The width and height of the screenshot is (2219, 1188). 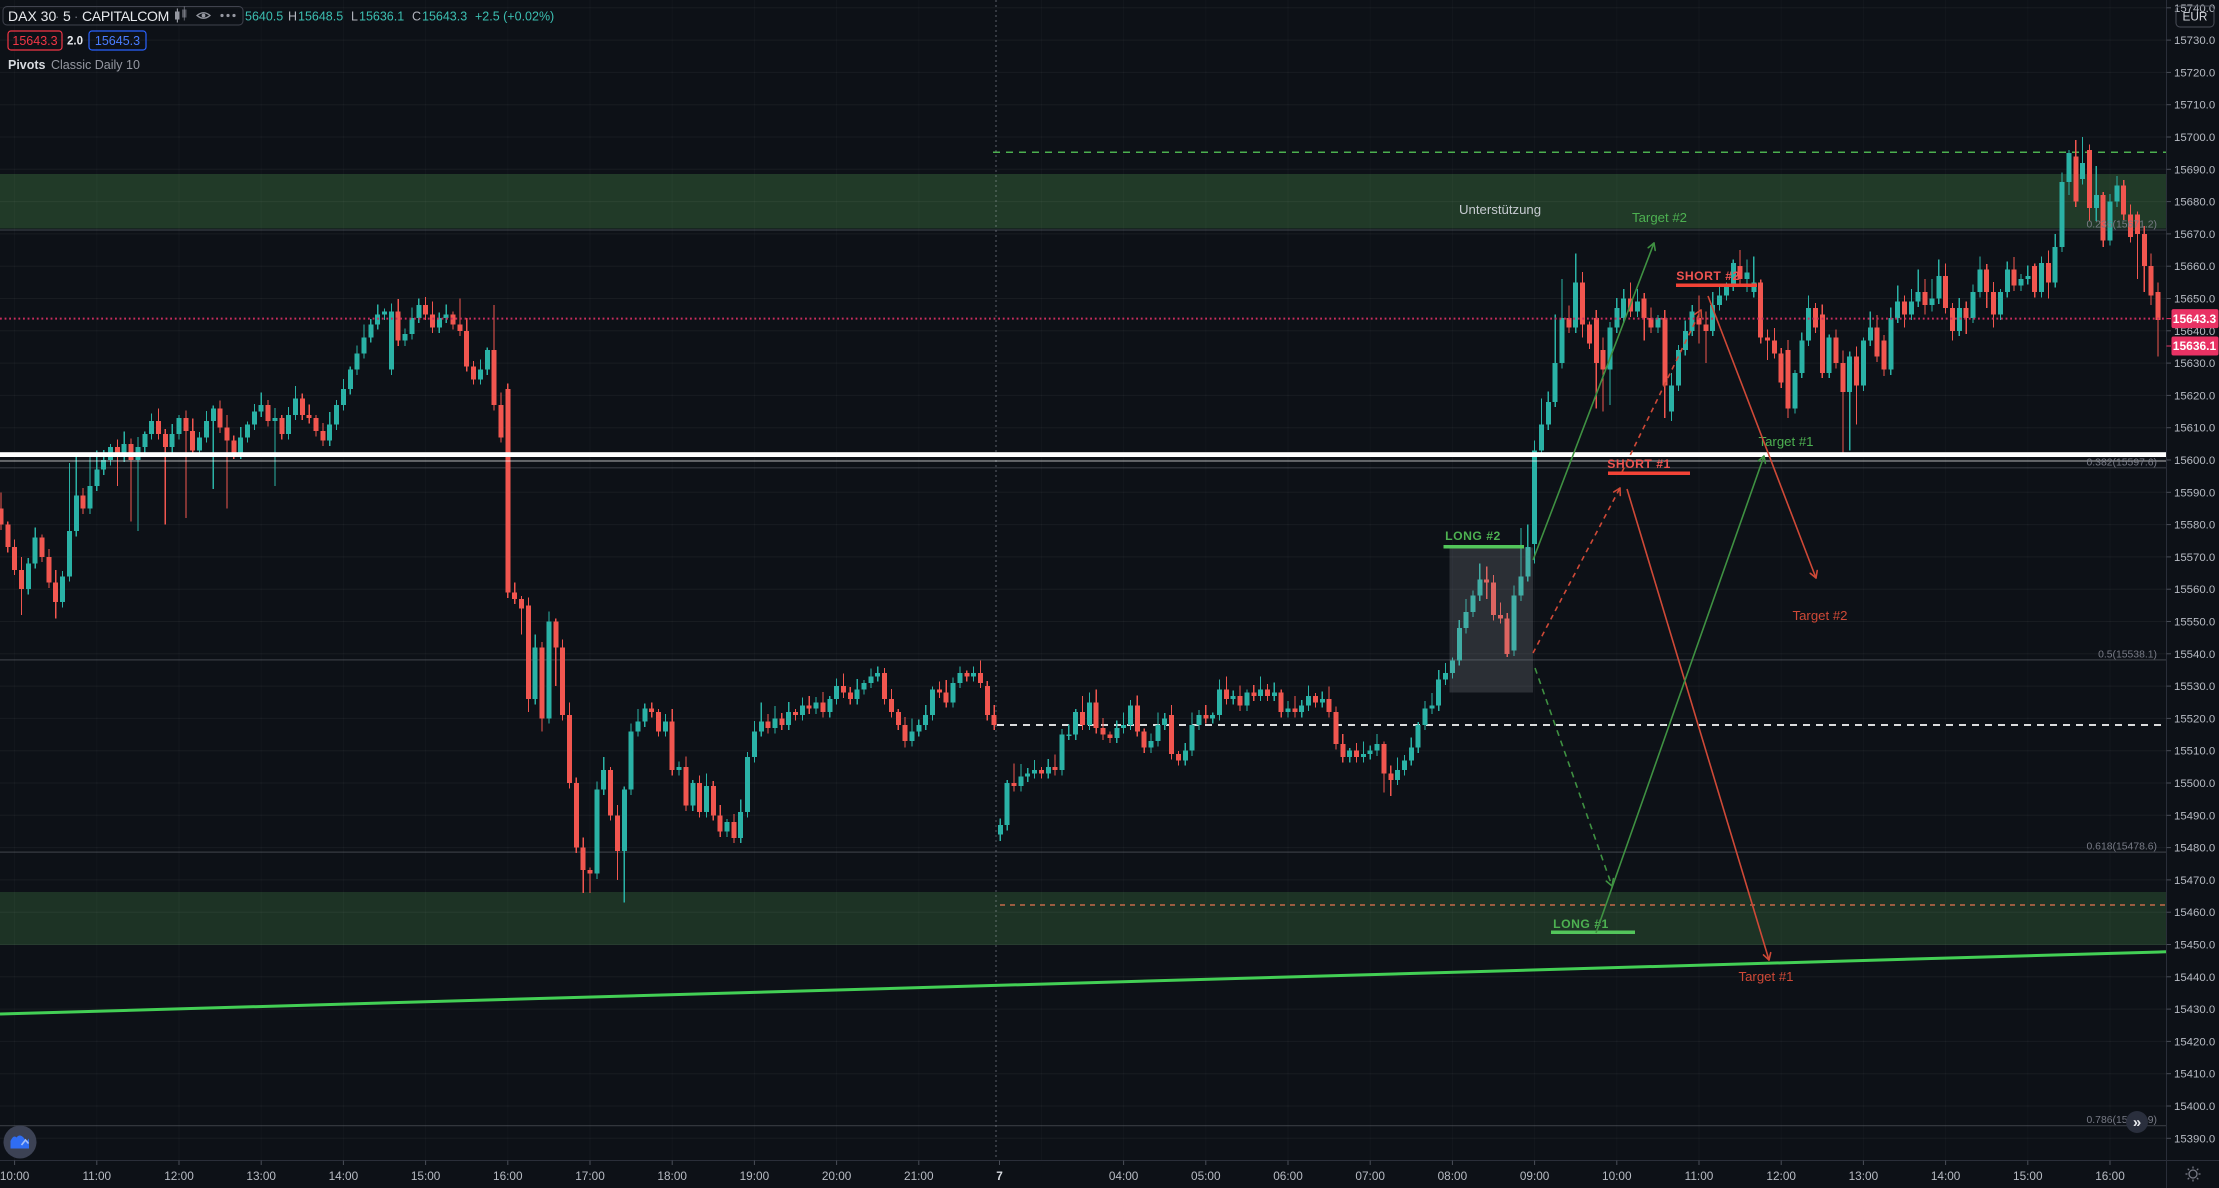 I want to click on svg-text: 17:00, so click(x=590, y=1176).